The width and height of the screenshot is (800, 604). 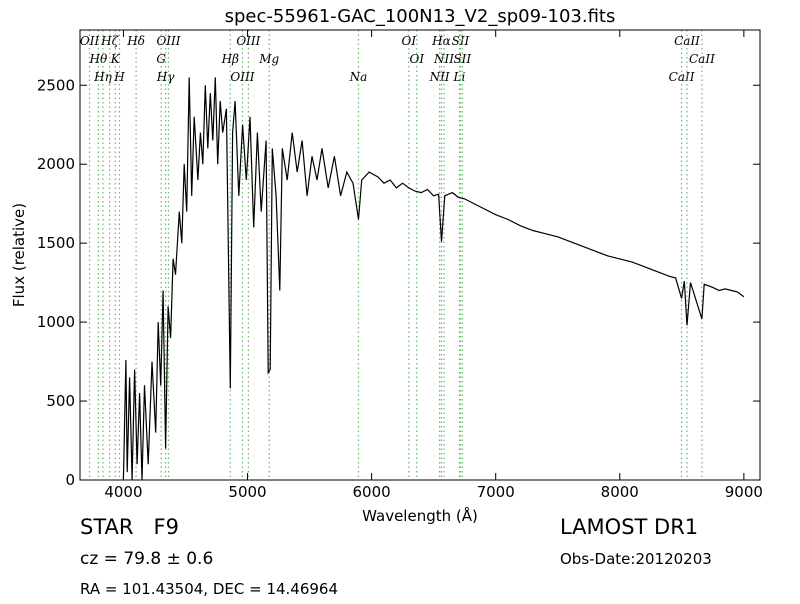 What do you see at coordinates (358, 77) in the screenshot?
I see `spectral-line-label: Na` at bounding box center [358, 77].